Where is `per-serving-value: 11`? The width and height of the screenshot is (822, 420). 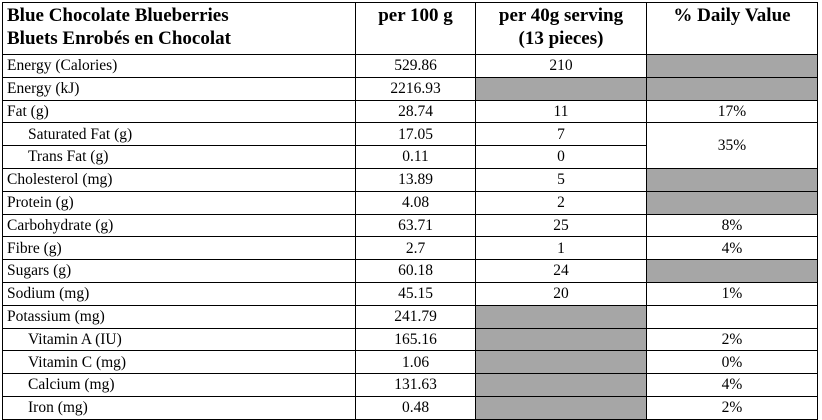
per-serving-value: 11 is located at coordinates (561, 111).